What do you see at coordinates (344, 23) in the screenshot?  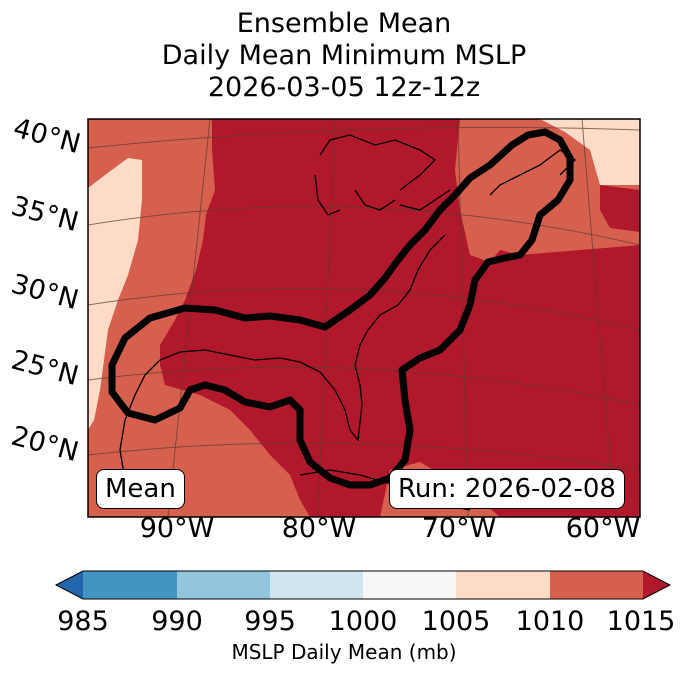 I see `title-line-1: Ensemble Mean` at bounding box center [344, 23].